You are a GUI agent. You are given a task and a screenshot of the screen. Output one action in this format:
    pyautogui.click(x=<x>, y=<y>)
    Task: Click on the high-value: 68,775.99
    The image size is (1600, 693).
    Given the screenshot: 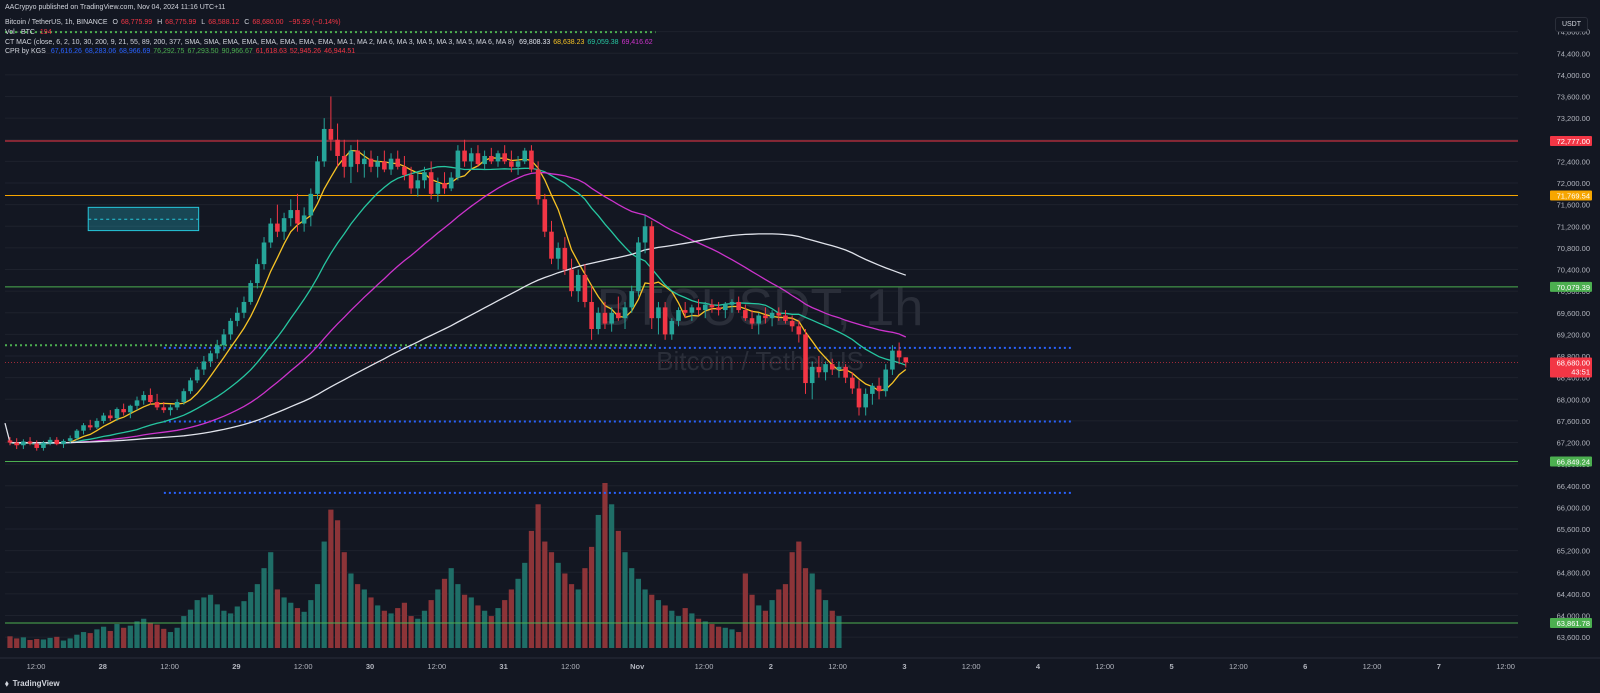 What is the action you would take?
    pyautogui.click(x=181, y=22)
    